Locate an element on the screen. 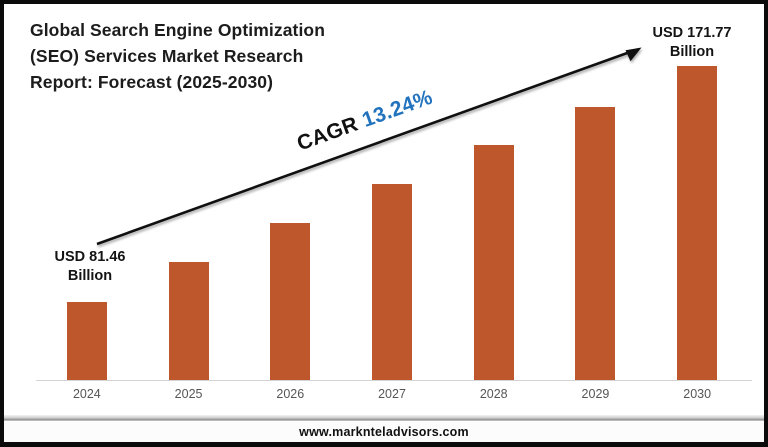 The image size is (768, 447). bar-column-2025 is located at coordinates (189, 220).